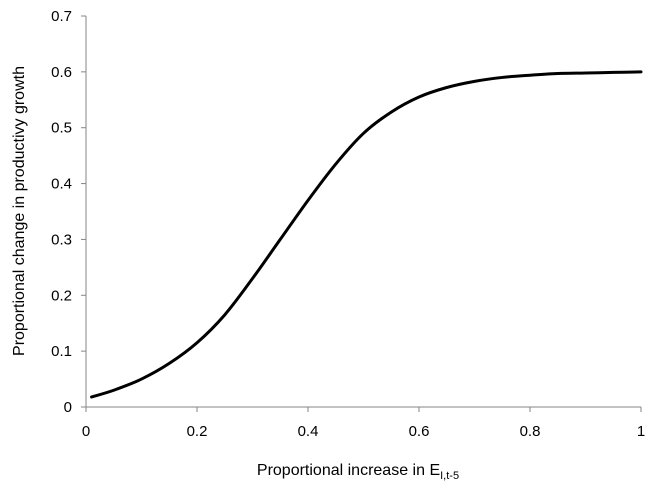  Describe the element at coordinates (419, 431) in the screenshot. I see `x-tick-label: 0.6` at that location.